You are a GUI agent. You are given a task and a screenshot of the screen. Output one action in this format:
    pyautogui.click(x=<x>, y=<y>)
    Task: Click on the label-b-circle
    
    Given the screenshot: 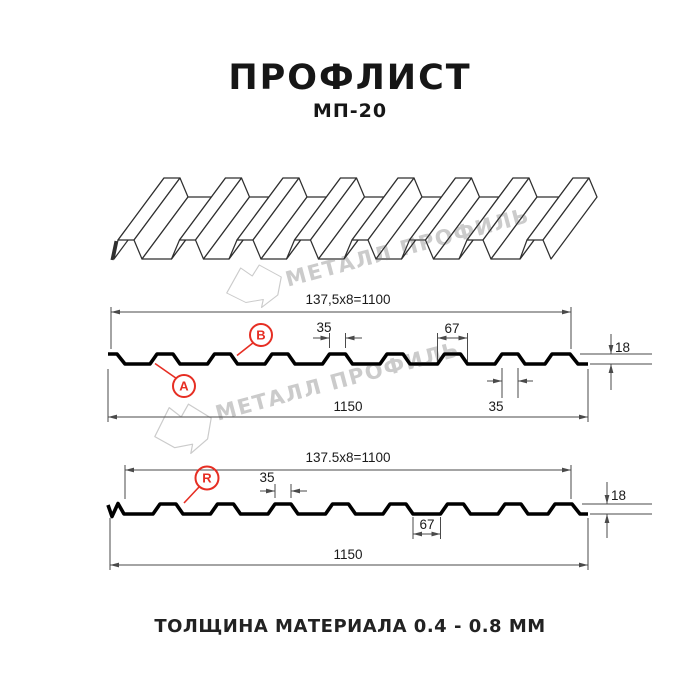 What is the action you would take?
    pyautogui.click(x=261, y=335)
    